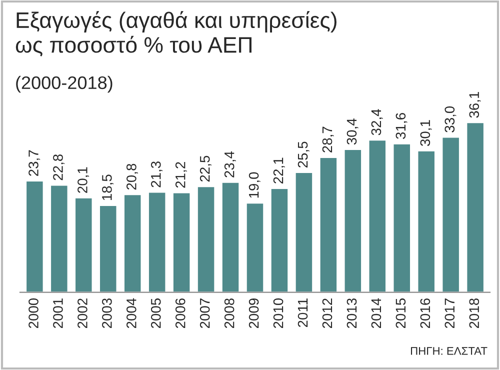 The height and width of the screenshot is (370, 500). Describe the element at coordinates (278, 313) in the screenshot. I see `x-tick-label: 2010` at that location.